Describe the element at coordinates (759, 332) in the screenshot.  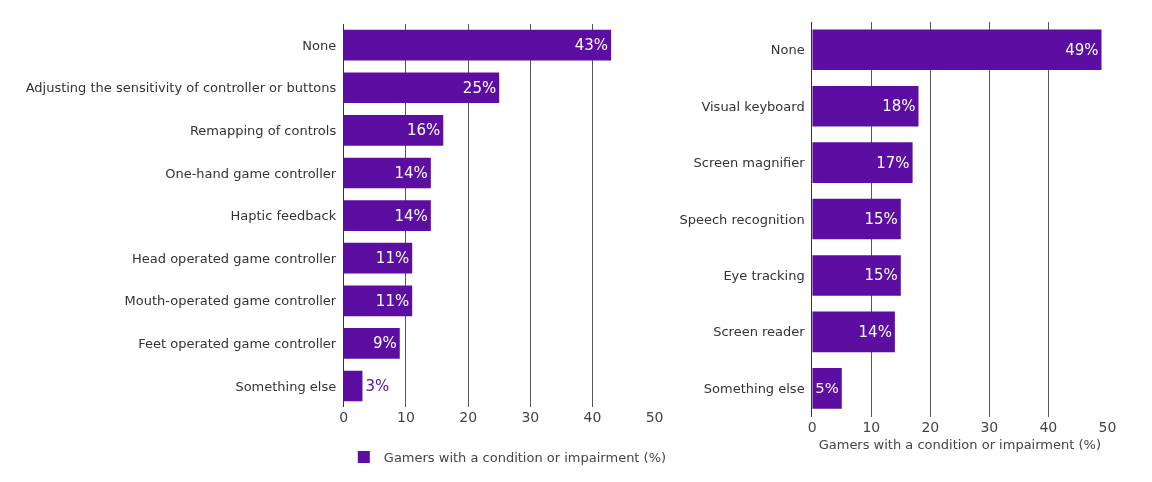
I see `y-tick-label: Screen reader` at that location.